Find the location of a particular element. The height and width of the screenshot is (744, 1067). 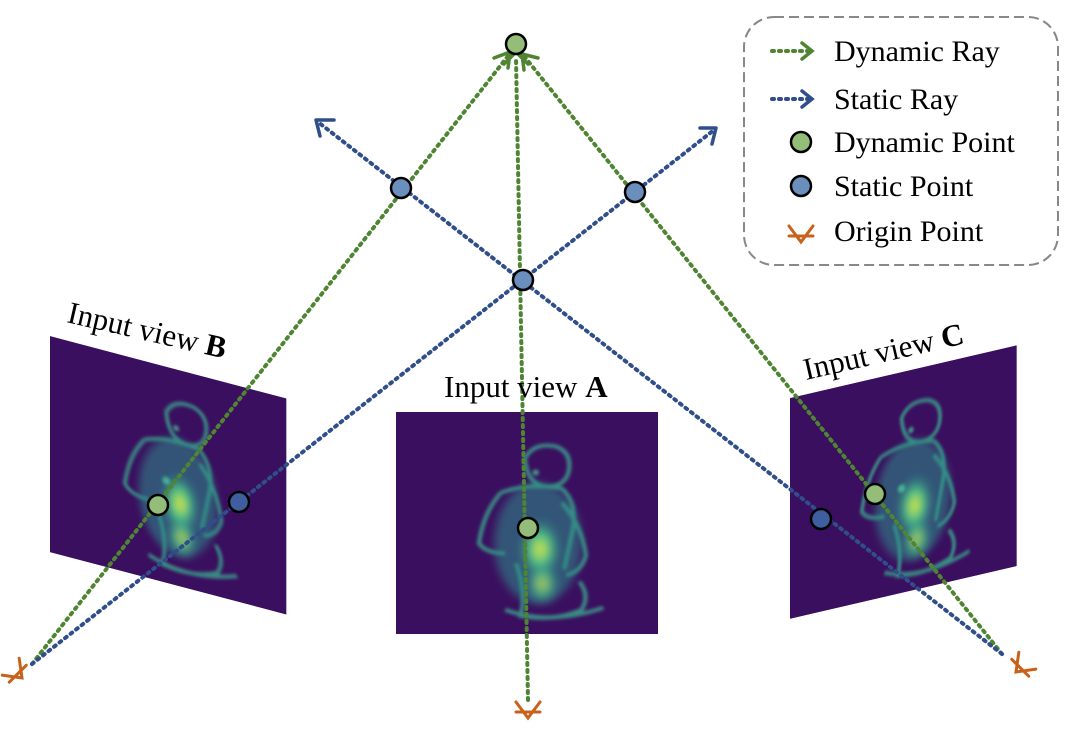

arrowhead-dynamic-c is located at coordinates (530, 62).